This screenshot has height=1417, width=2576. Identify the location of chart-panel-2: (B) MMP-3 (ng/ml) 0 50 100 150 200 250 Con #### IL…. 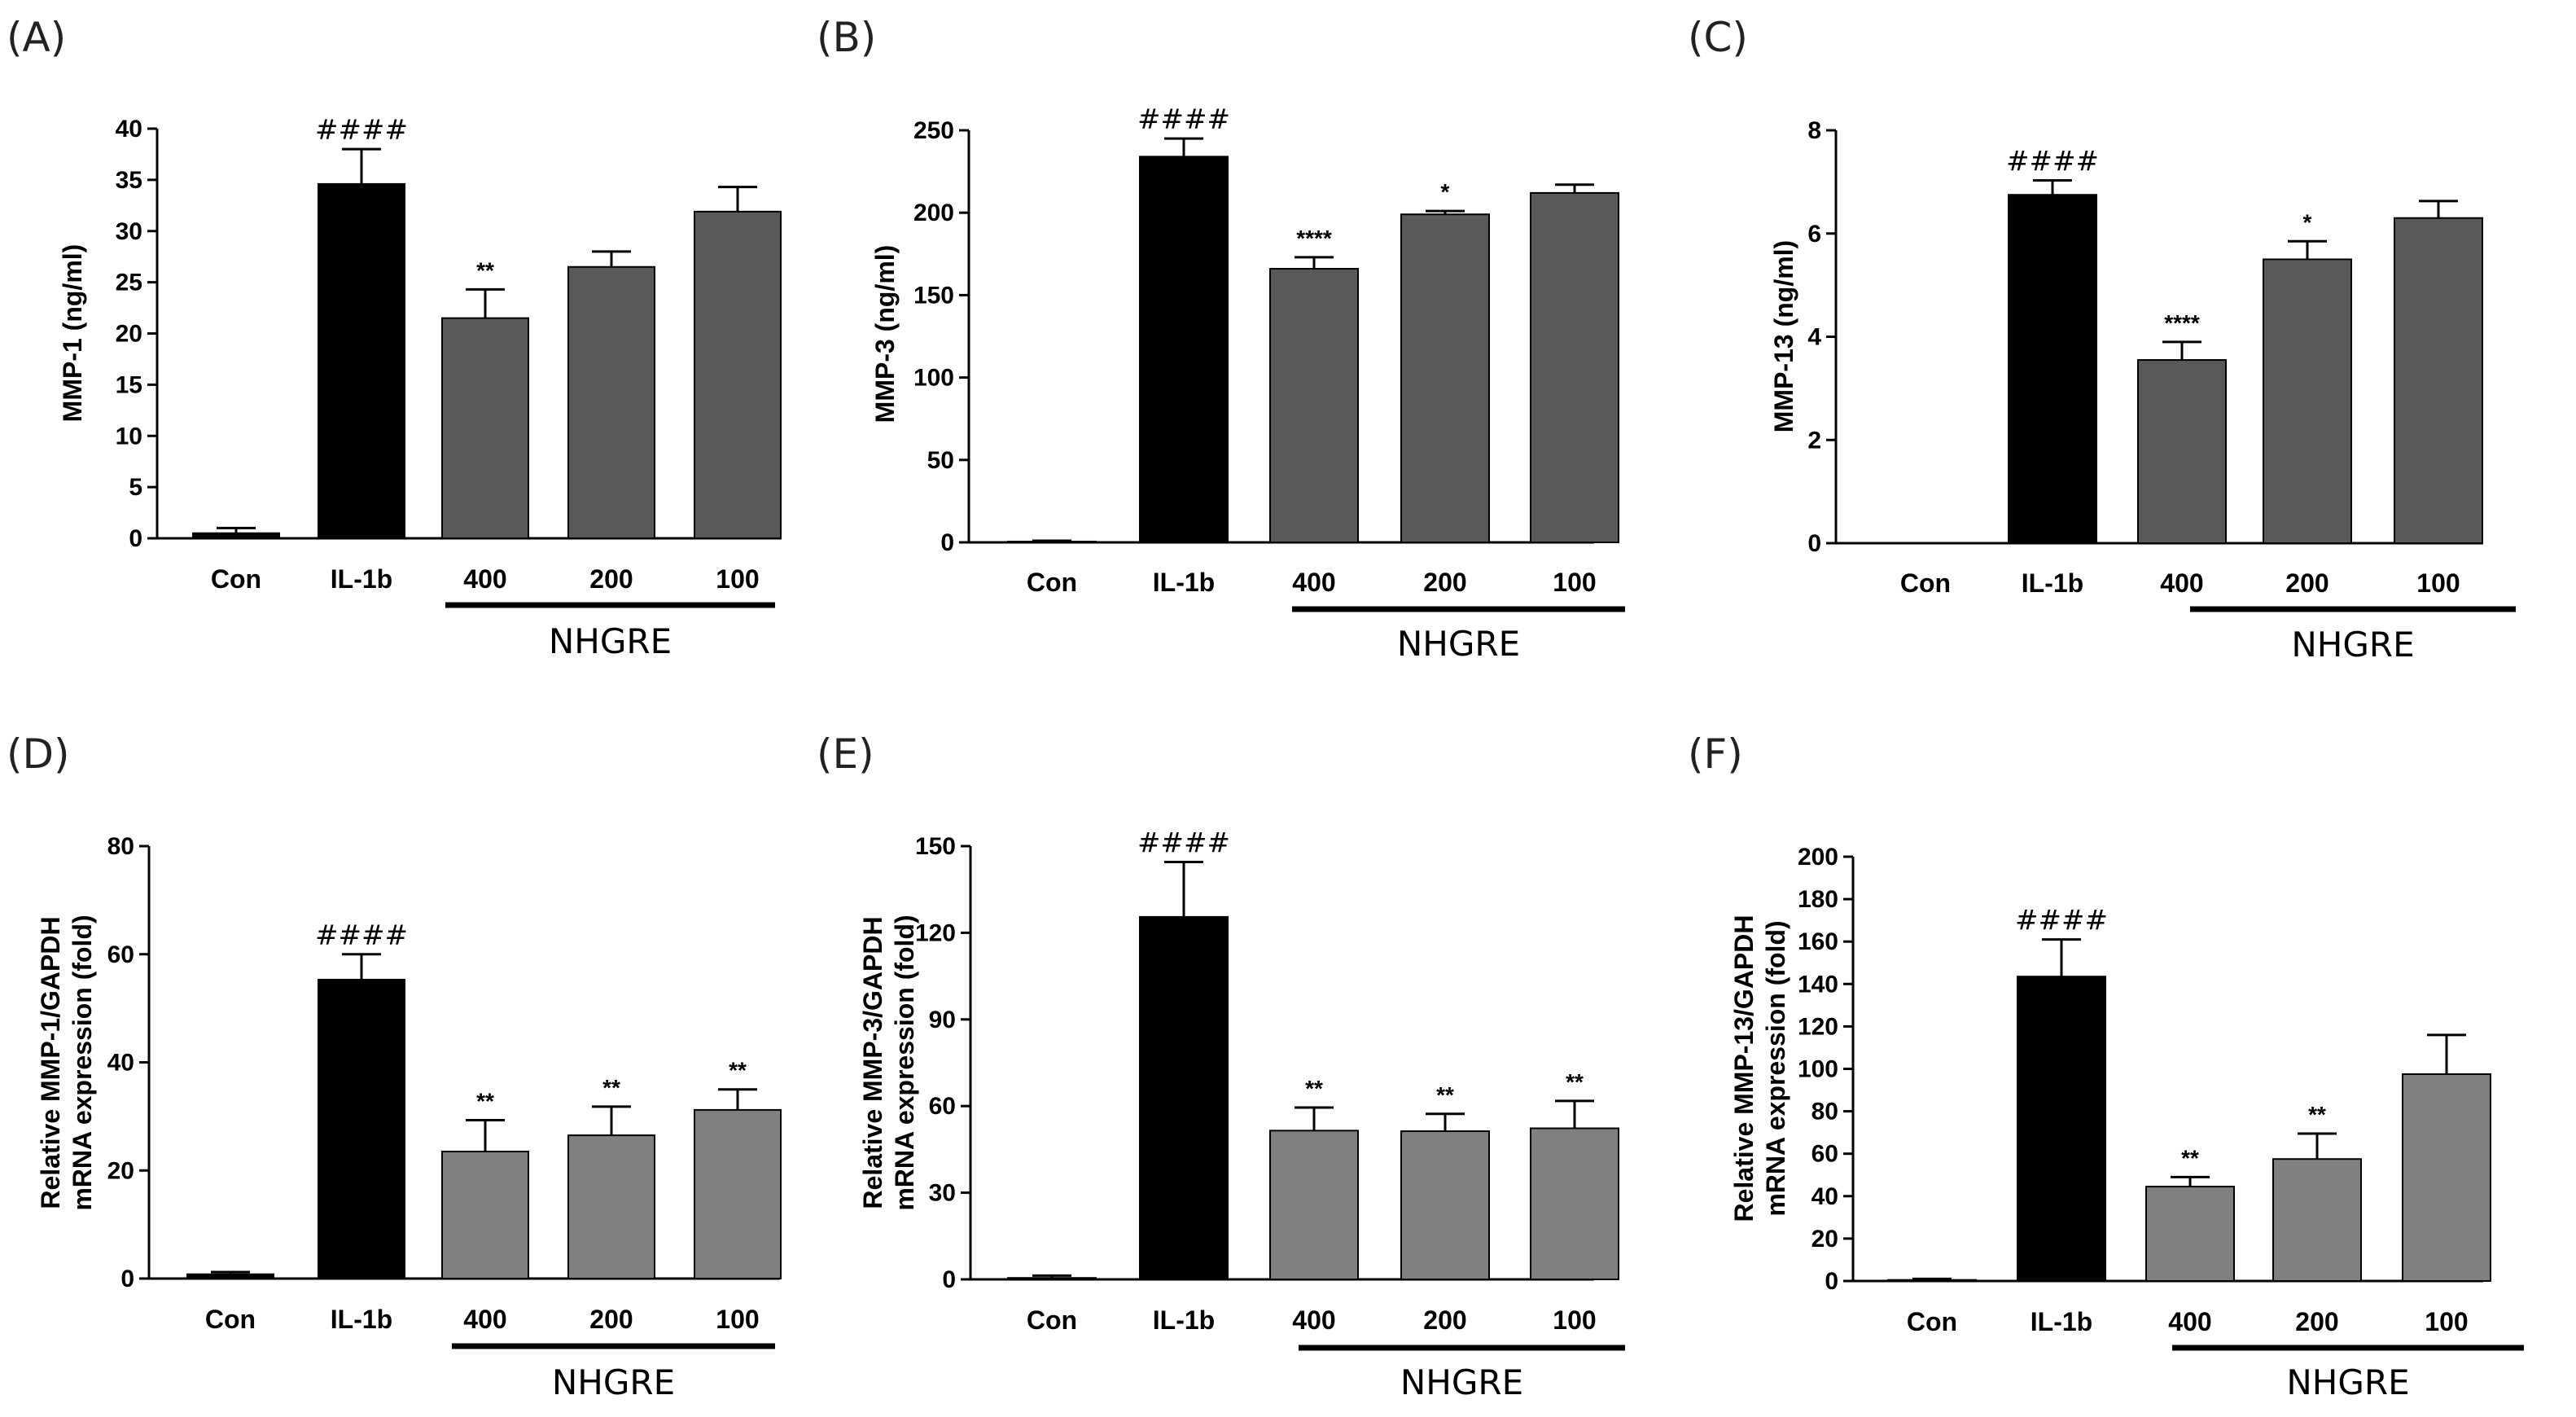
(1221, 339).